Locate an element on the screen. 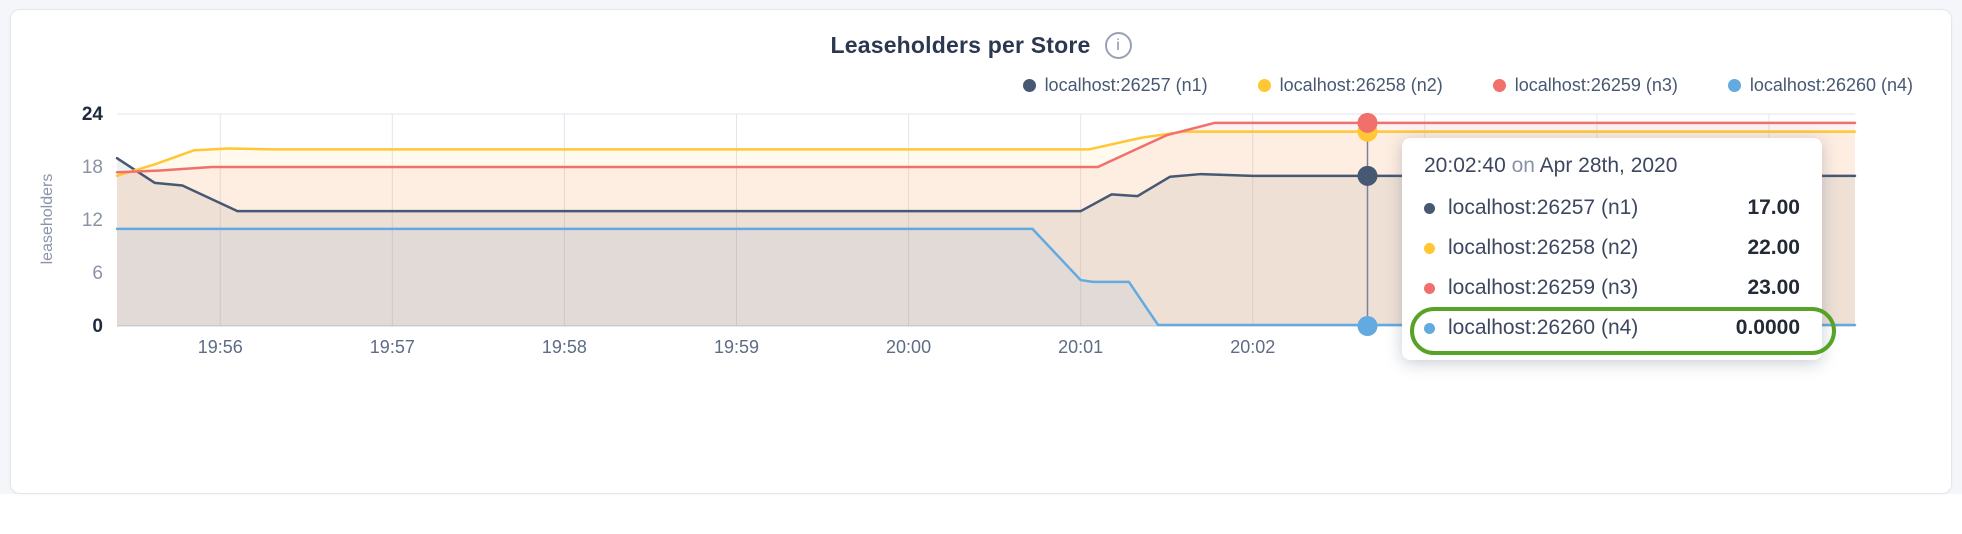 The image size is (1962, 534). tooltip-series-name: localhost:26260 (n4) is located at coordinates (1543, 327).